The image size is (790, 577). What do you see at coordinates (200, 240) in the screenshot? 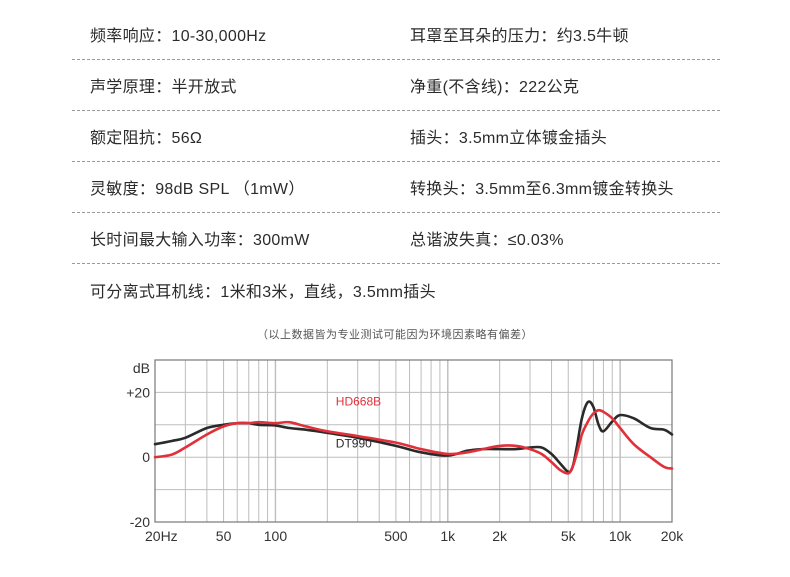
I see `spec-max-input-power: 长时间最大输入功率：300mW` at bounding box center [200, 240].